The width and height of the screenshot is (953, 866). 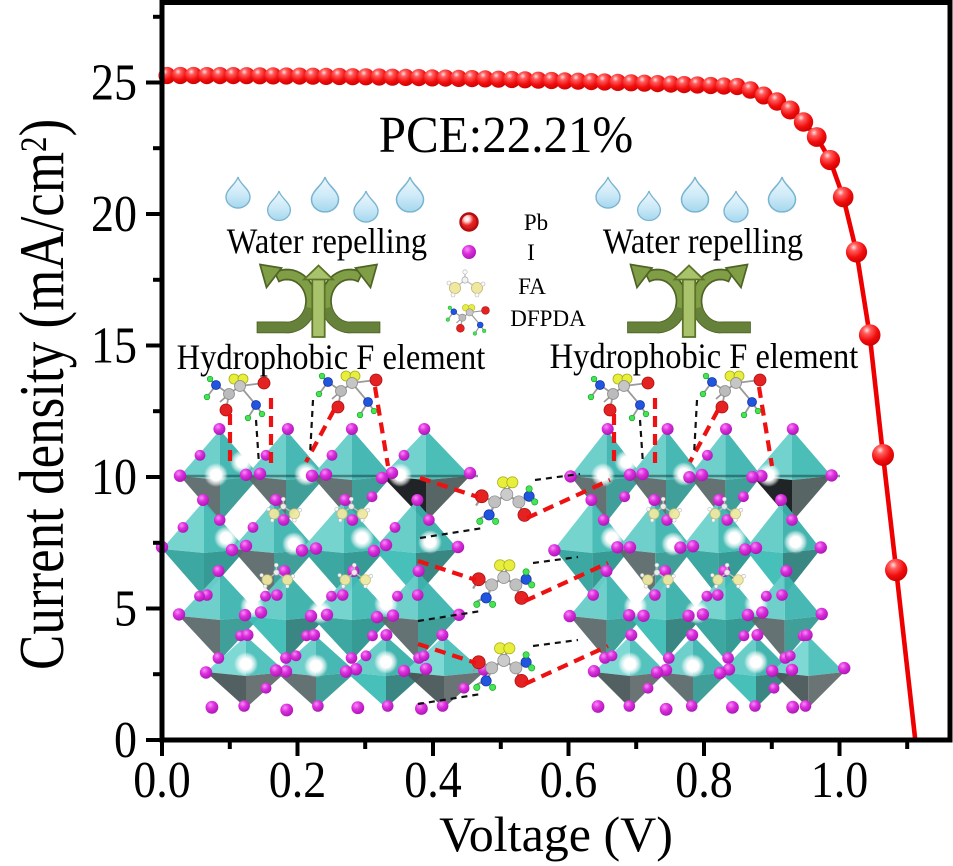 I want to click on svg-text: 0.2, so click(x=298, y=779).